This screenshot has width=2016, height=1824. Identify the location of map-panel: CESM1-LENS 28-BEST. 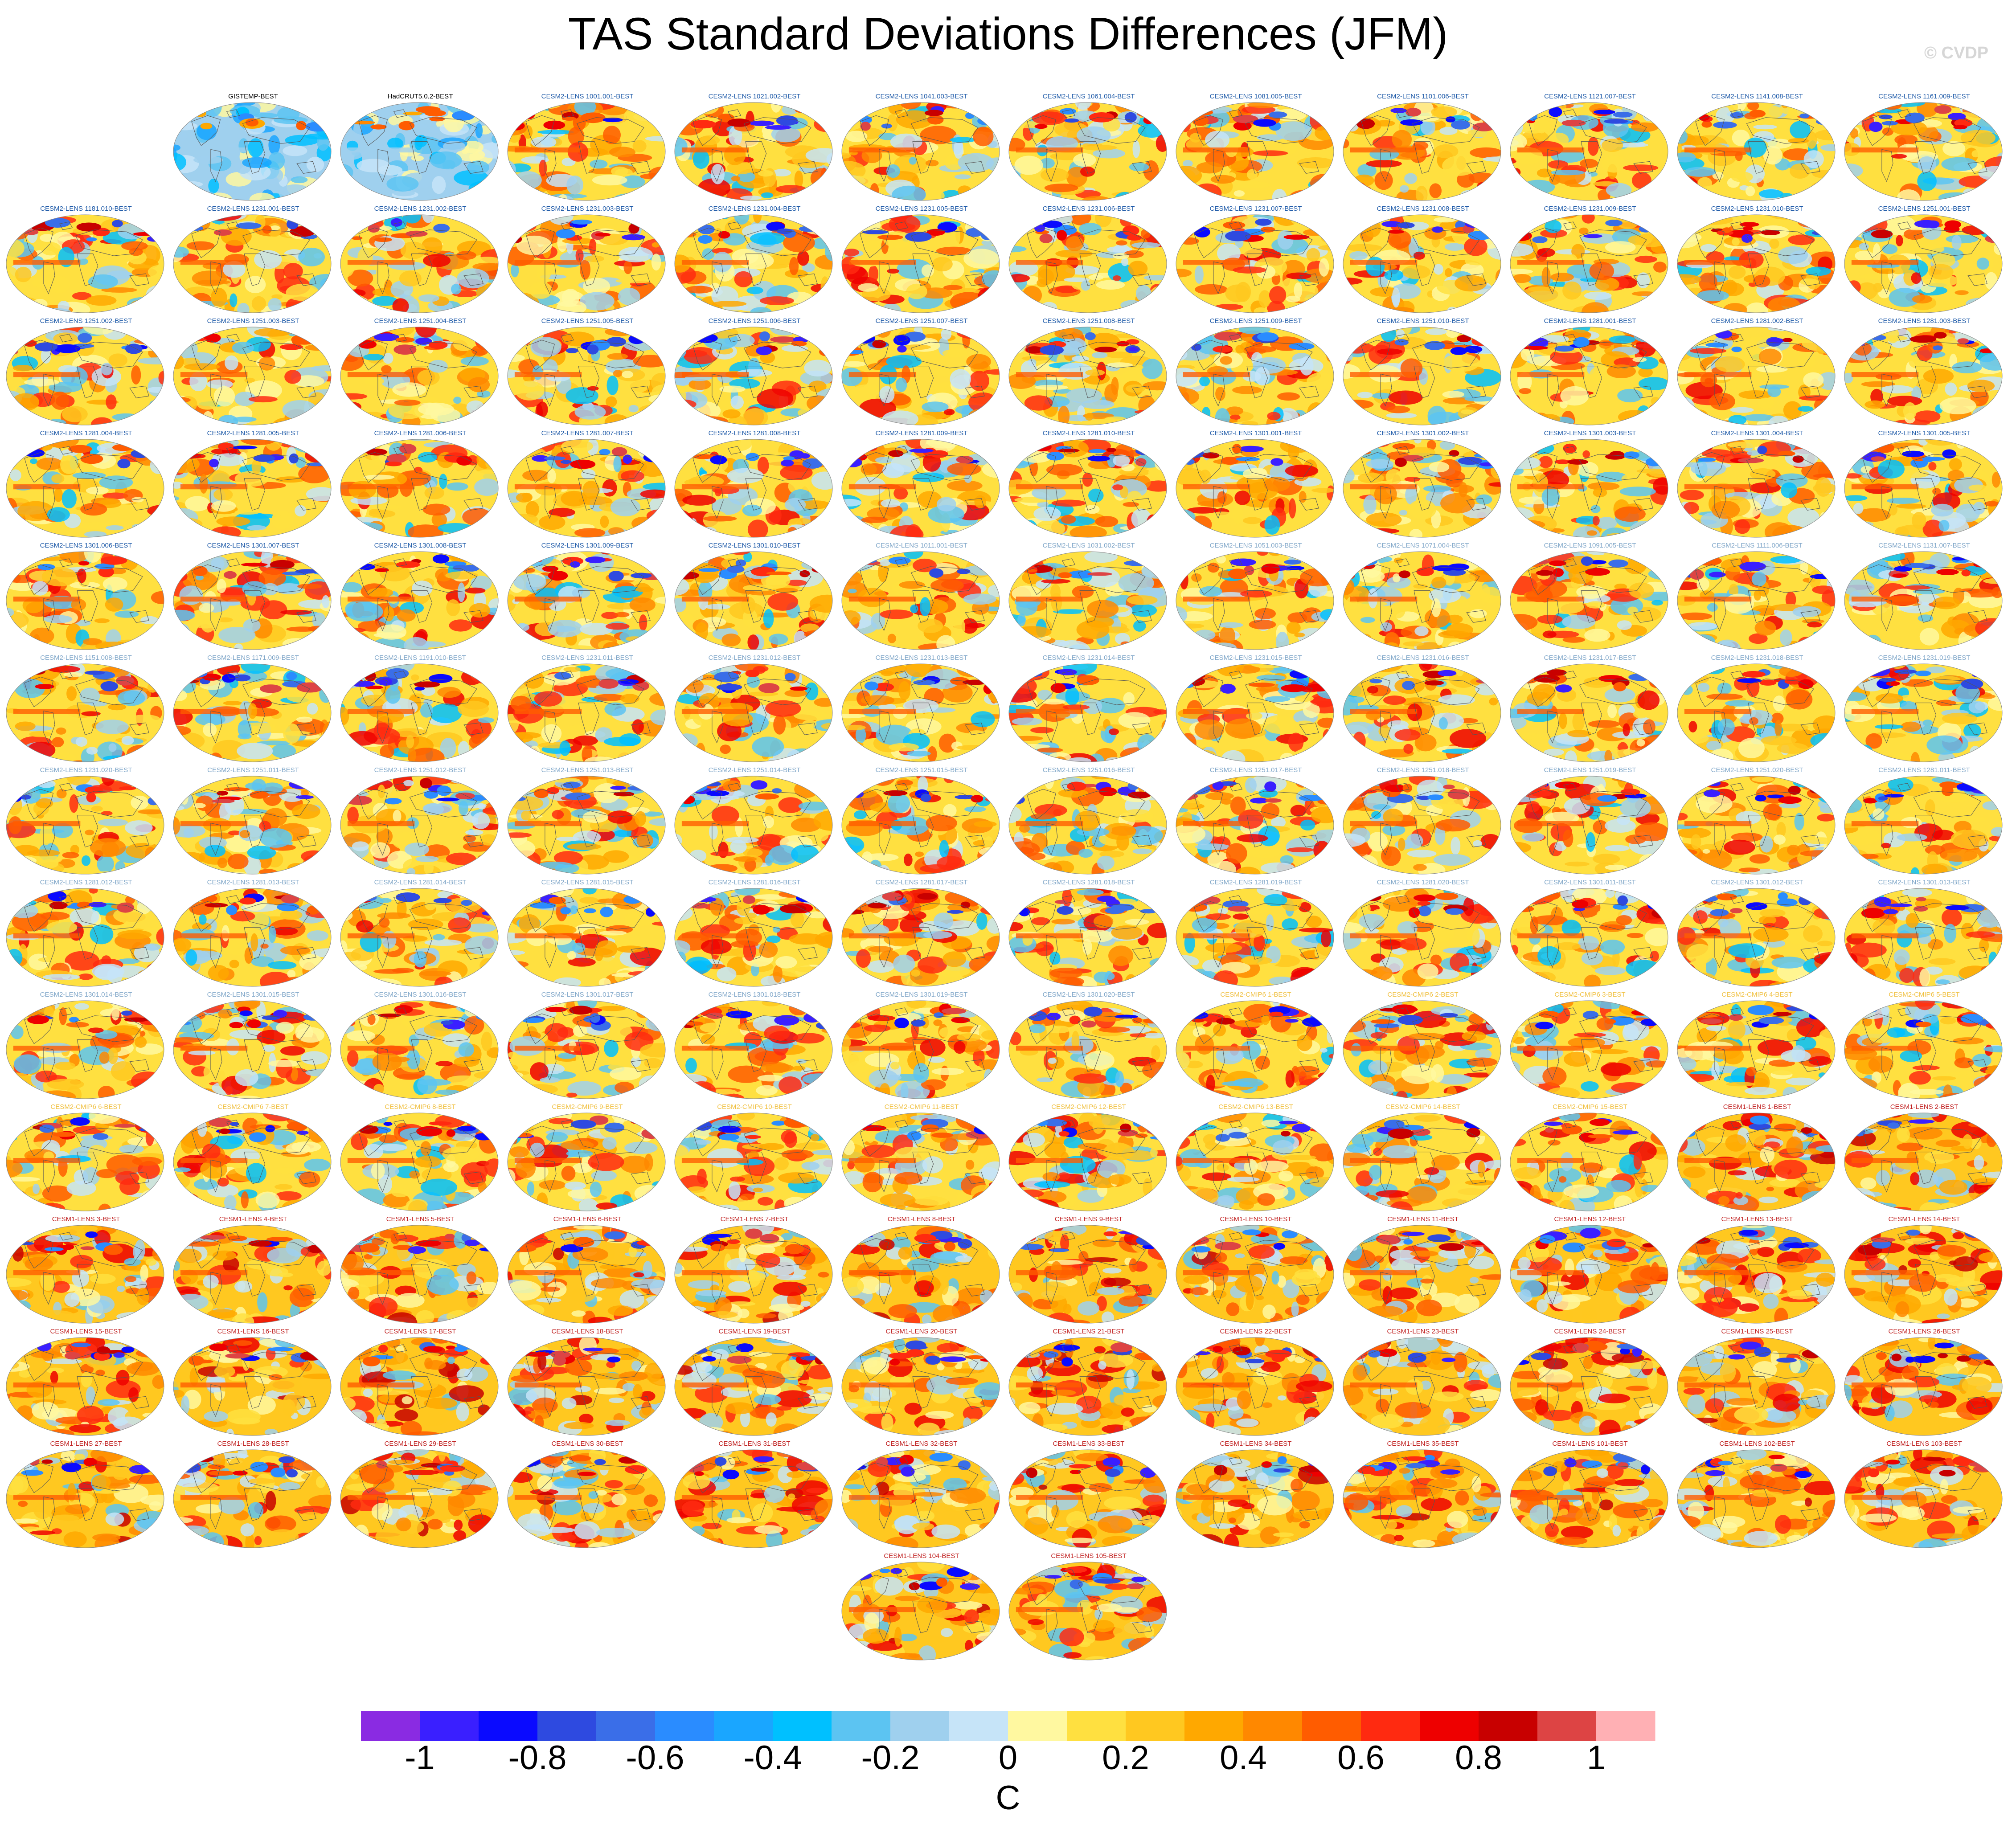
(253, 1495).